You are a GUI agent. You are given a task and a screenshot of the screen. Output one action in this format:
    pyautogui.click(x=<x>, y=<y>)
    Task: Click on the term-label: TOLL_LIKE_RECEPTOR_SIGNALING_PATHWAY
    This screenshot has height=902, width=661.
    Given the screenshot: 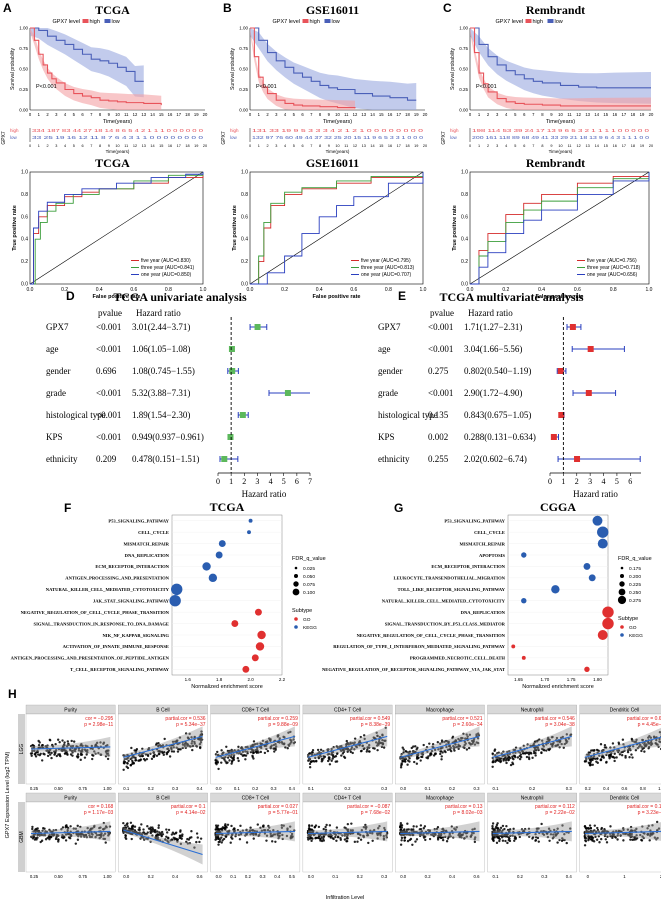 What is the action you would take?
    pyautogui.click(x=452, y=589)
    